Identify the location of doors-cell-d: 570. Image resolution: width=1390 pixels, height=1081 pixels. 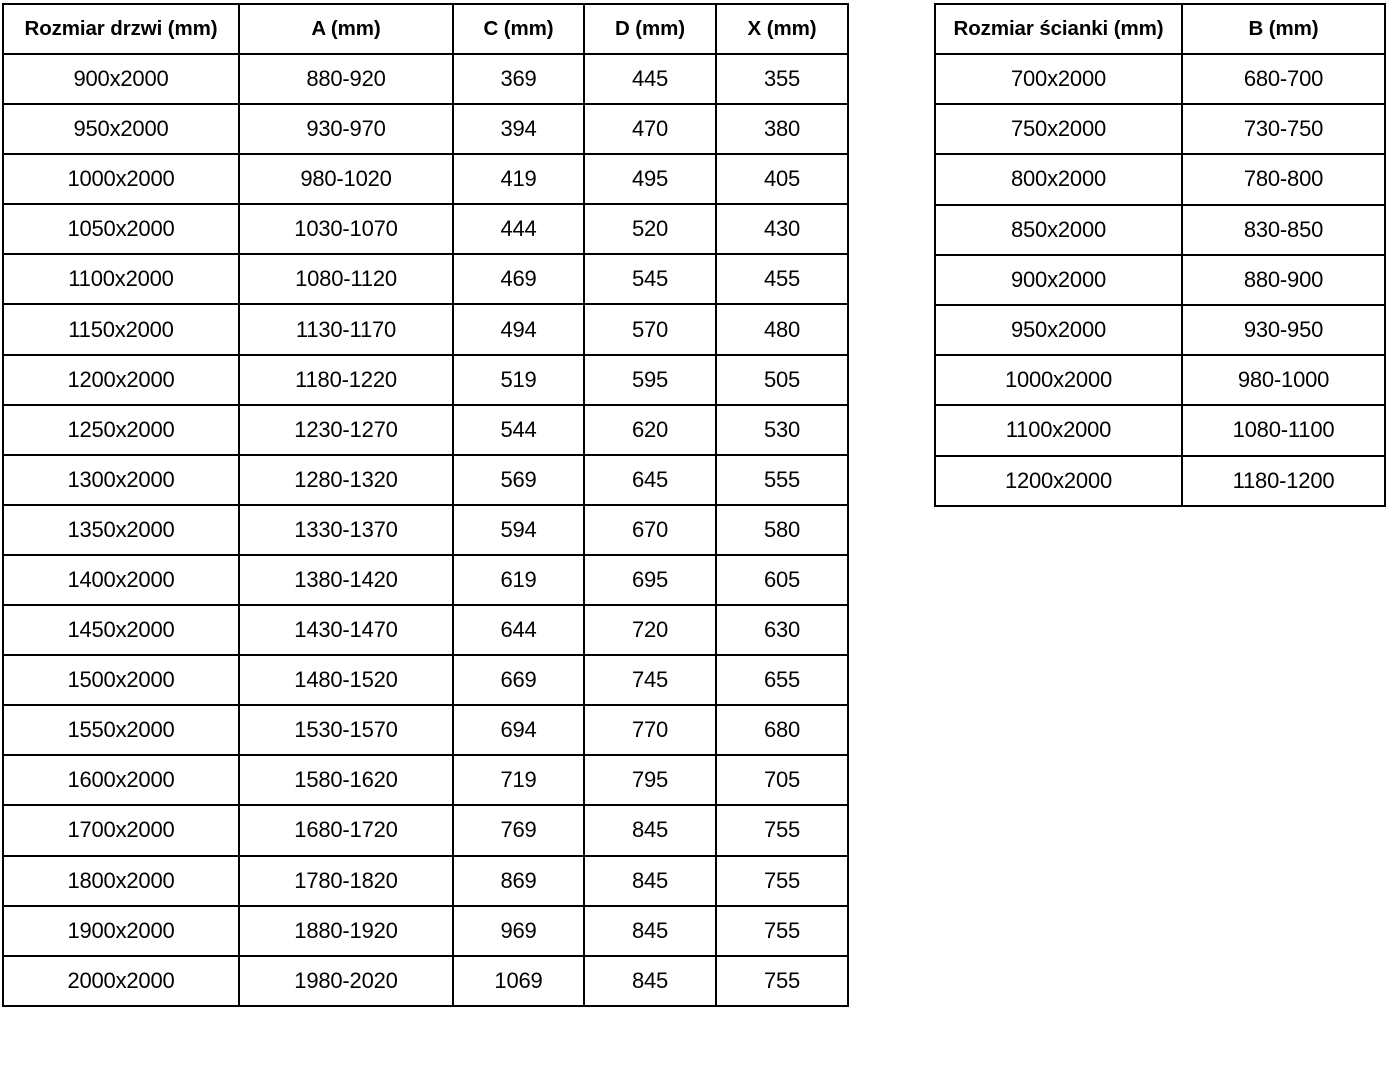
(650, 329).